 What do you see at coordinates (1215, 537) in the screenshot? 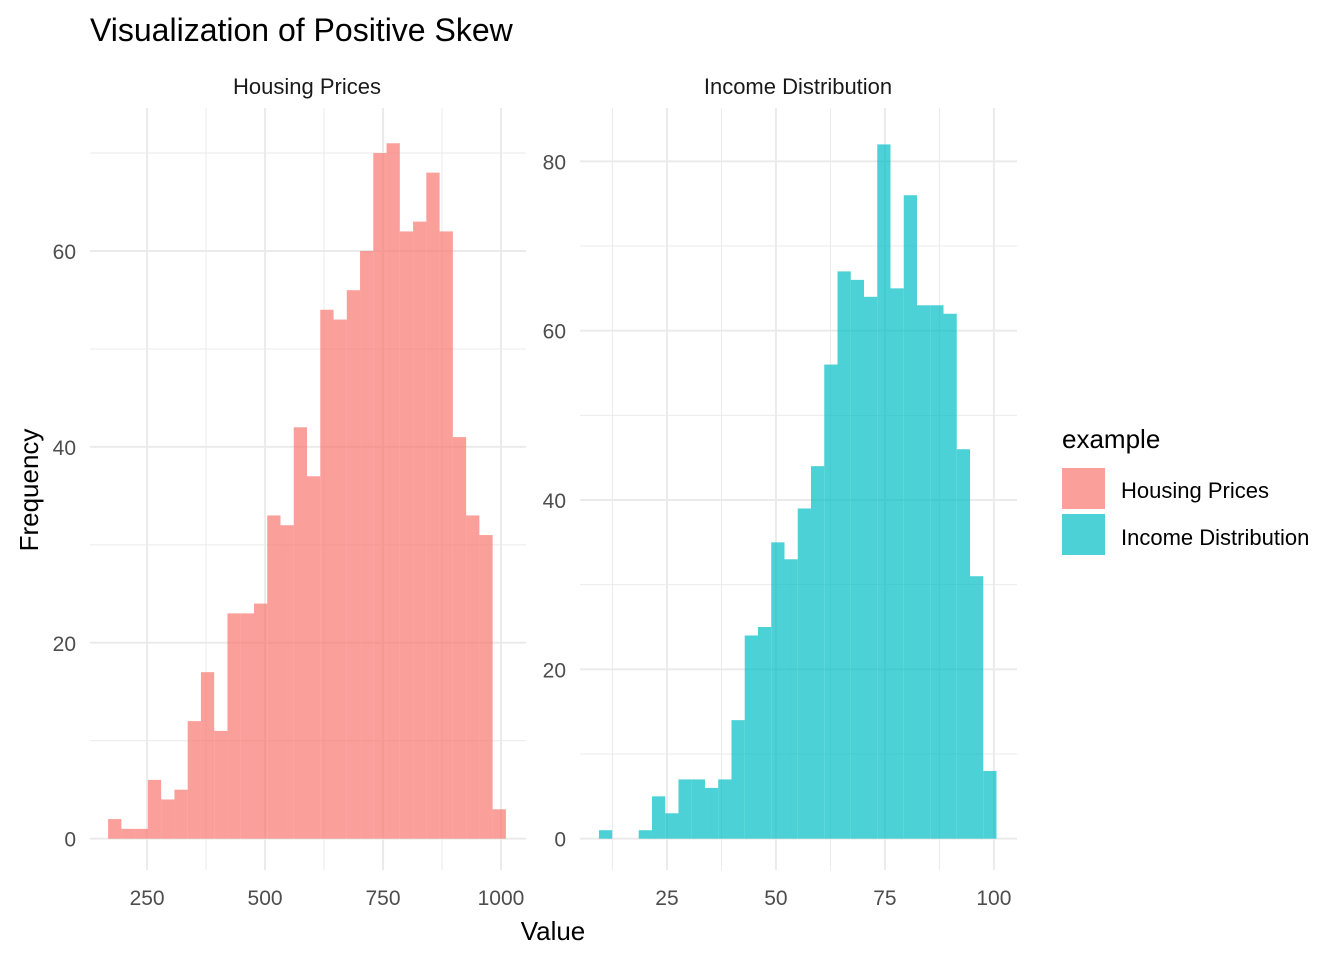
I see `legend-label-income: Income Distribution` at bounding box center [1215, 537].